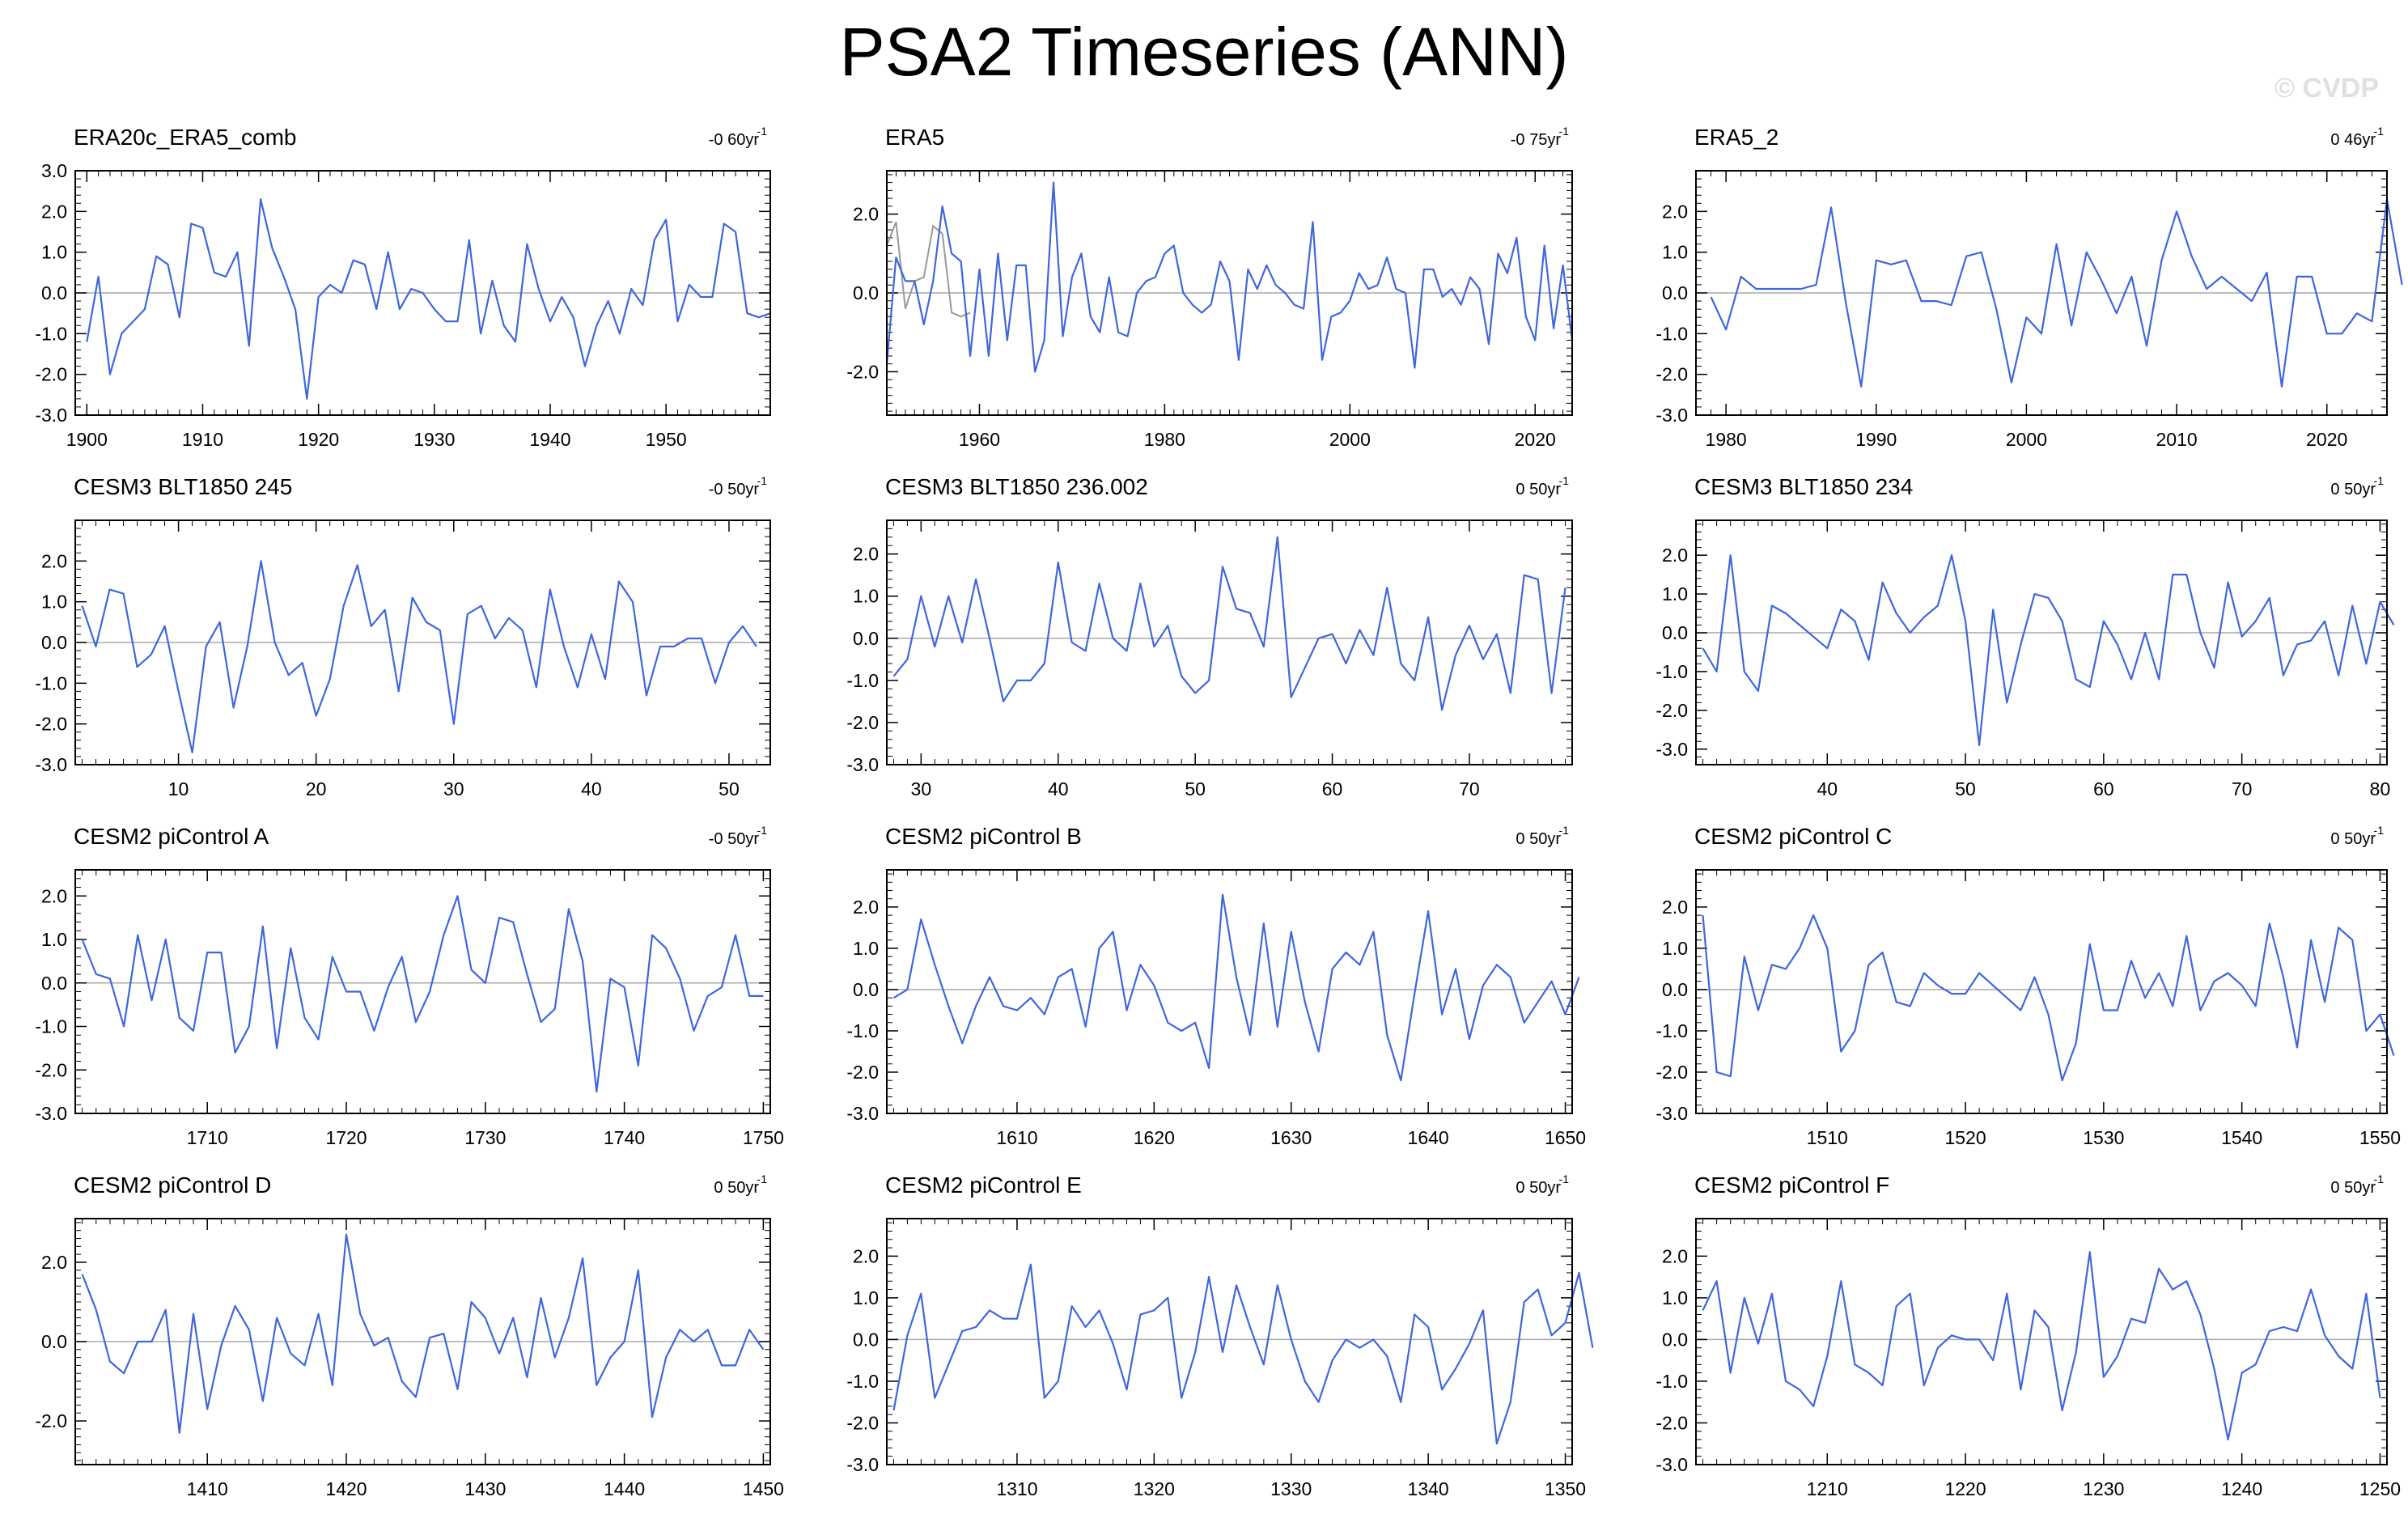  What do you see at coordinates (485, 1137) in the screenshot?
I see `x-tick-label: 1730` at bounding box center [485, 1137].